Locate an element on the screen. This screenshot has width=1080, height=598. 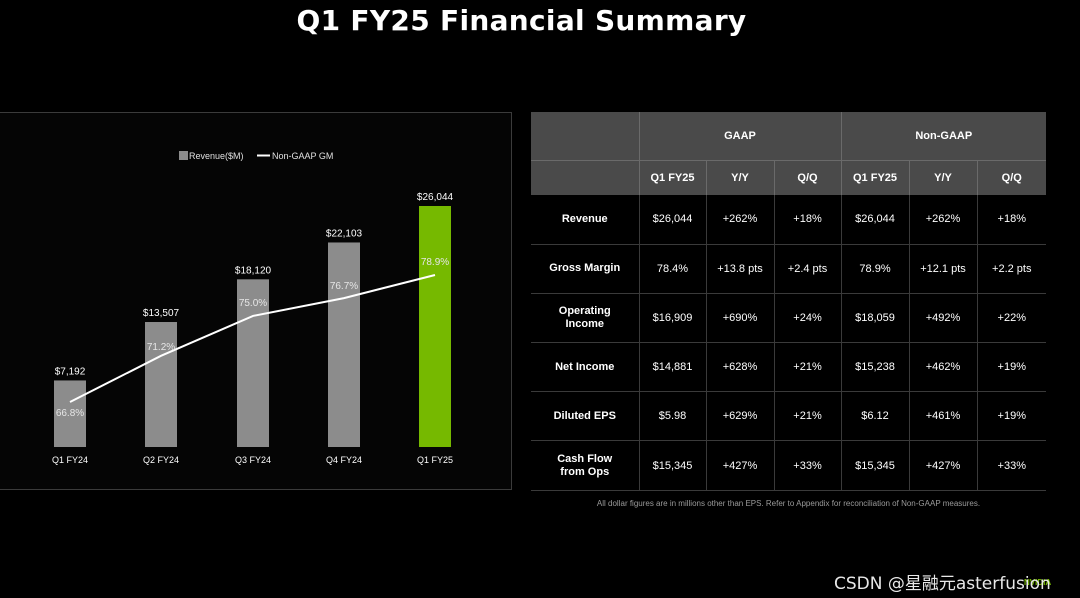
table-row: Diluted EPS $5.98 +629% +21% $6.12 +461% +19% is located at coordinates (789, 416).